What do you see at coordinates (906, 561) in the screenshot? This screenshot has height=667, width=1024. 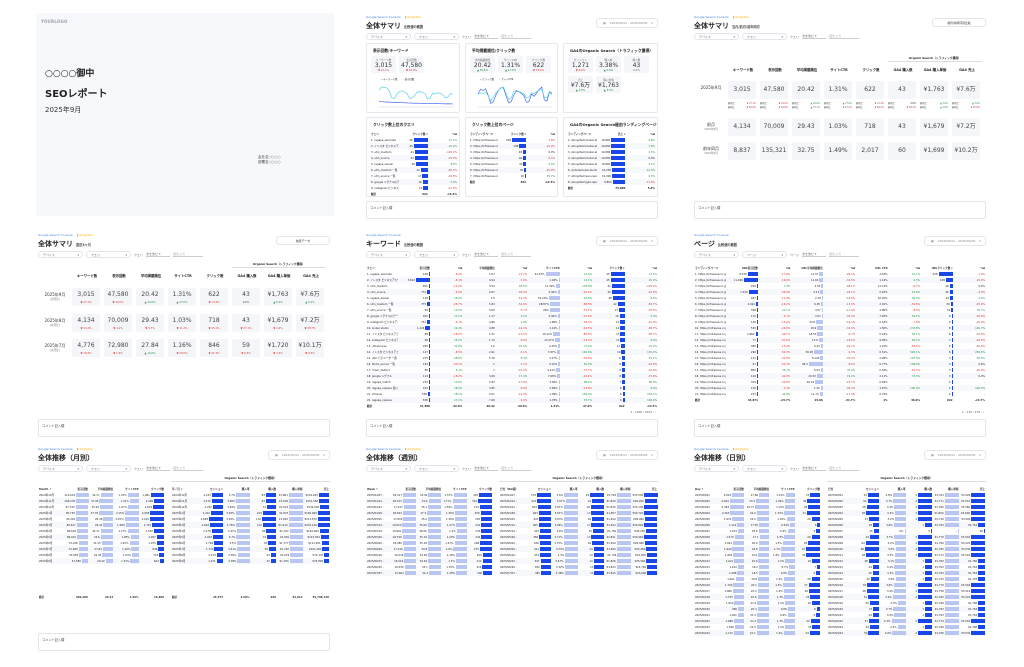 I see `table-row: 2025/09/12 48 3.1% 1 ¥1,760 ¥1,760` at bounding box center [906, 561].